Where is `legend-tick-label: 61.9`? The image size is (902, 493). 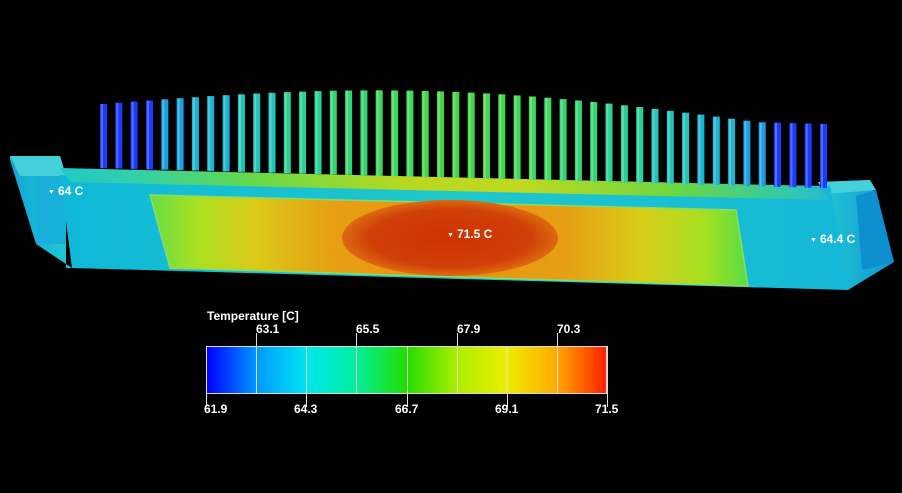 legend-tick-label: 61.9 is located at coordinates (216, 409).